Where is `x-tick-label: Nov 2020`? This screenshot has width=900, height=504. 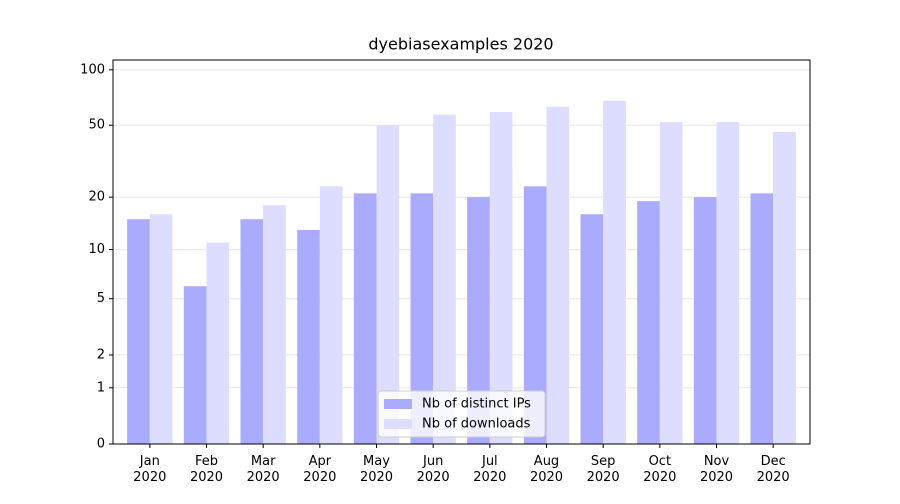
x-tick-label: Nov 2020 is located at coordinates (716, 469).